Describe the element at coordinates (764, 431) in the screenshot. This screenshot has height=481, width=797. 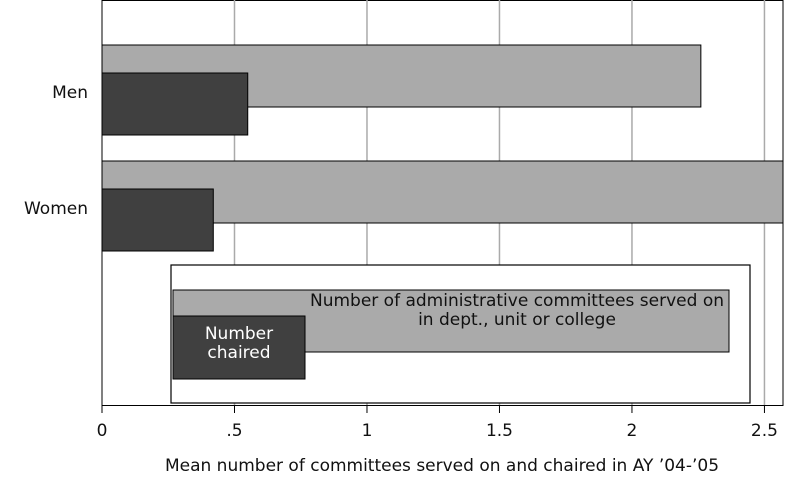
I see `x-tick-label: 2.5` at that location.